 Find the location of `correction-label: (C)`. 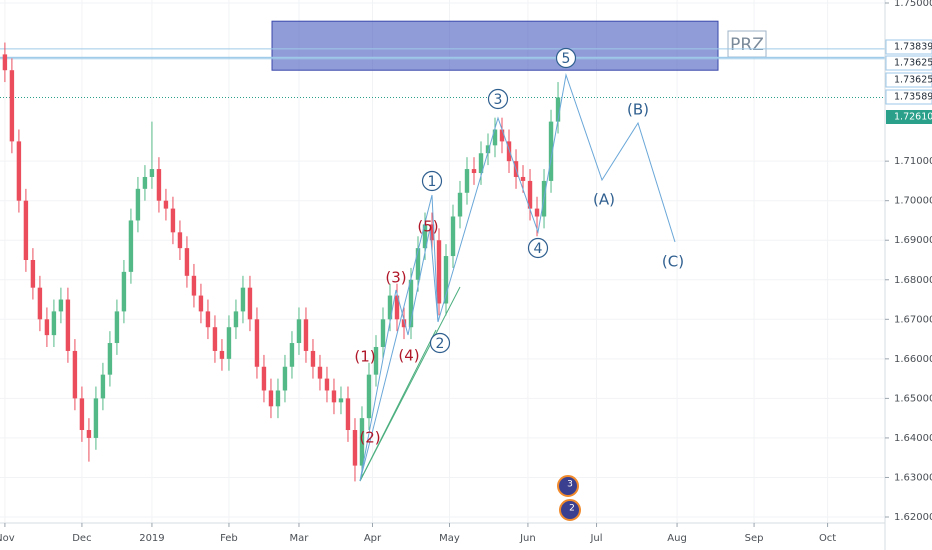

correction-label: (C) is located at coordinates (673, 262).